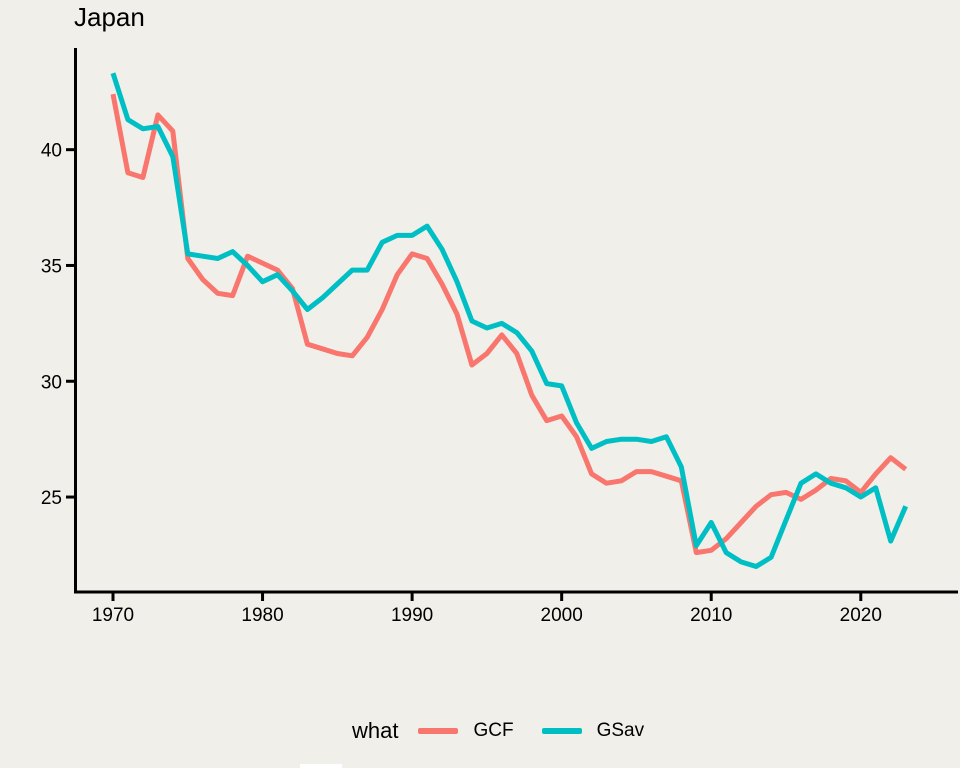 This screenshot has width=960, height=768. What do you see at coordinates (321, 766) in the screenshot?
I see `screen-edge-artifact` at bounding box center [321, 766].